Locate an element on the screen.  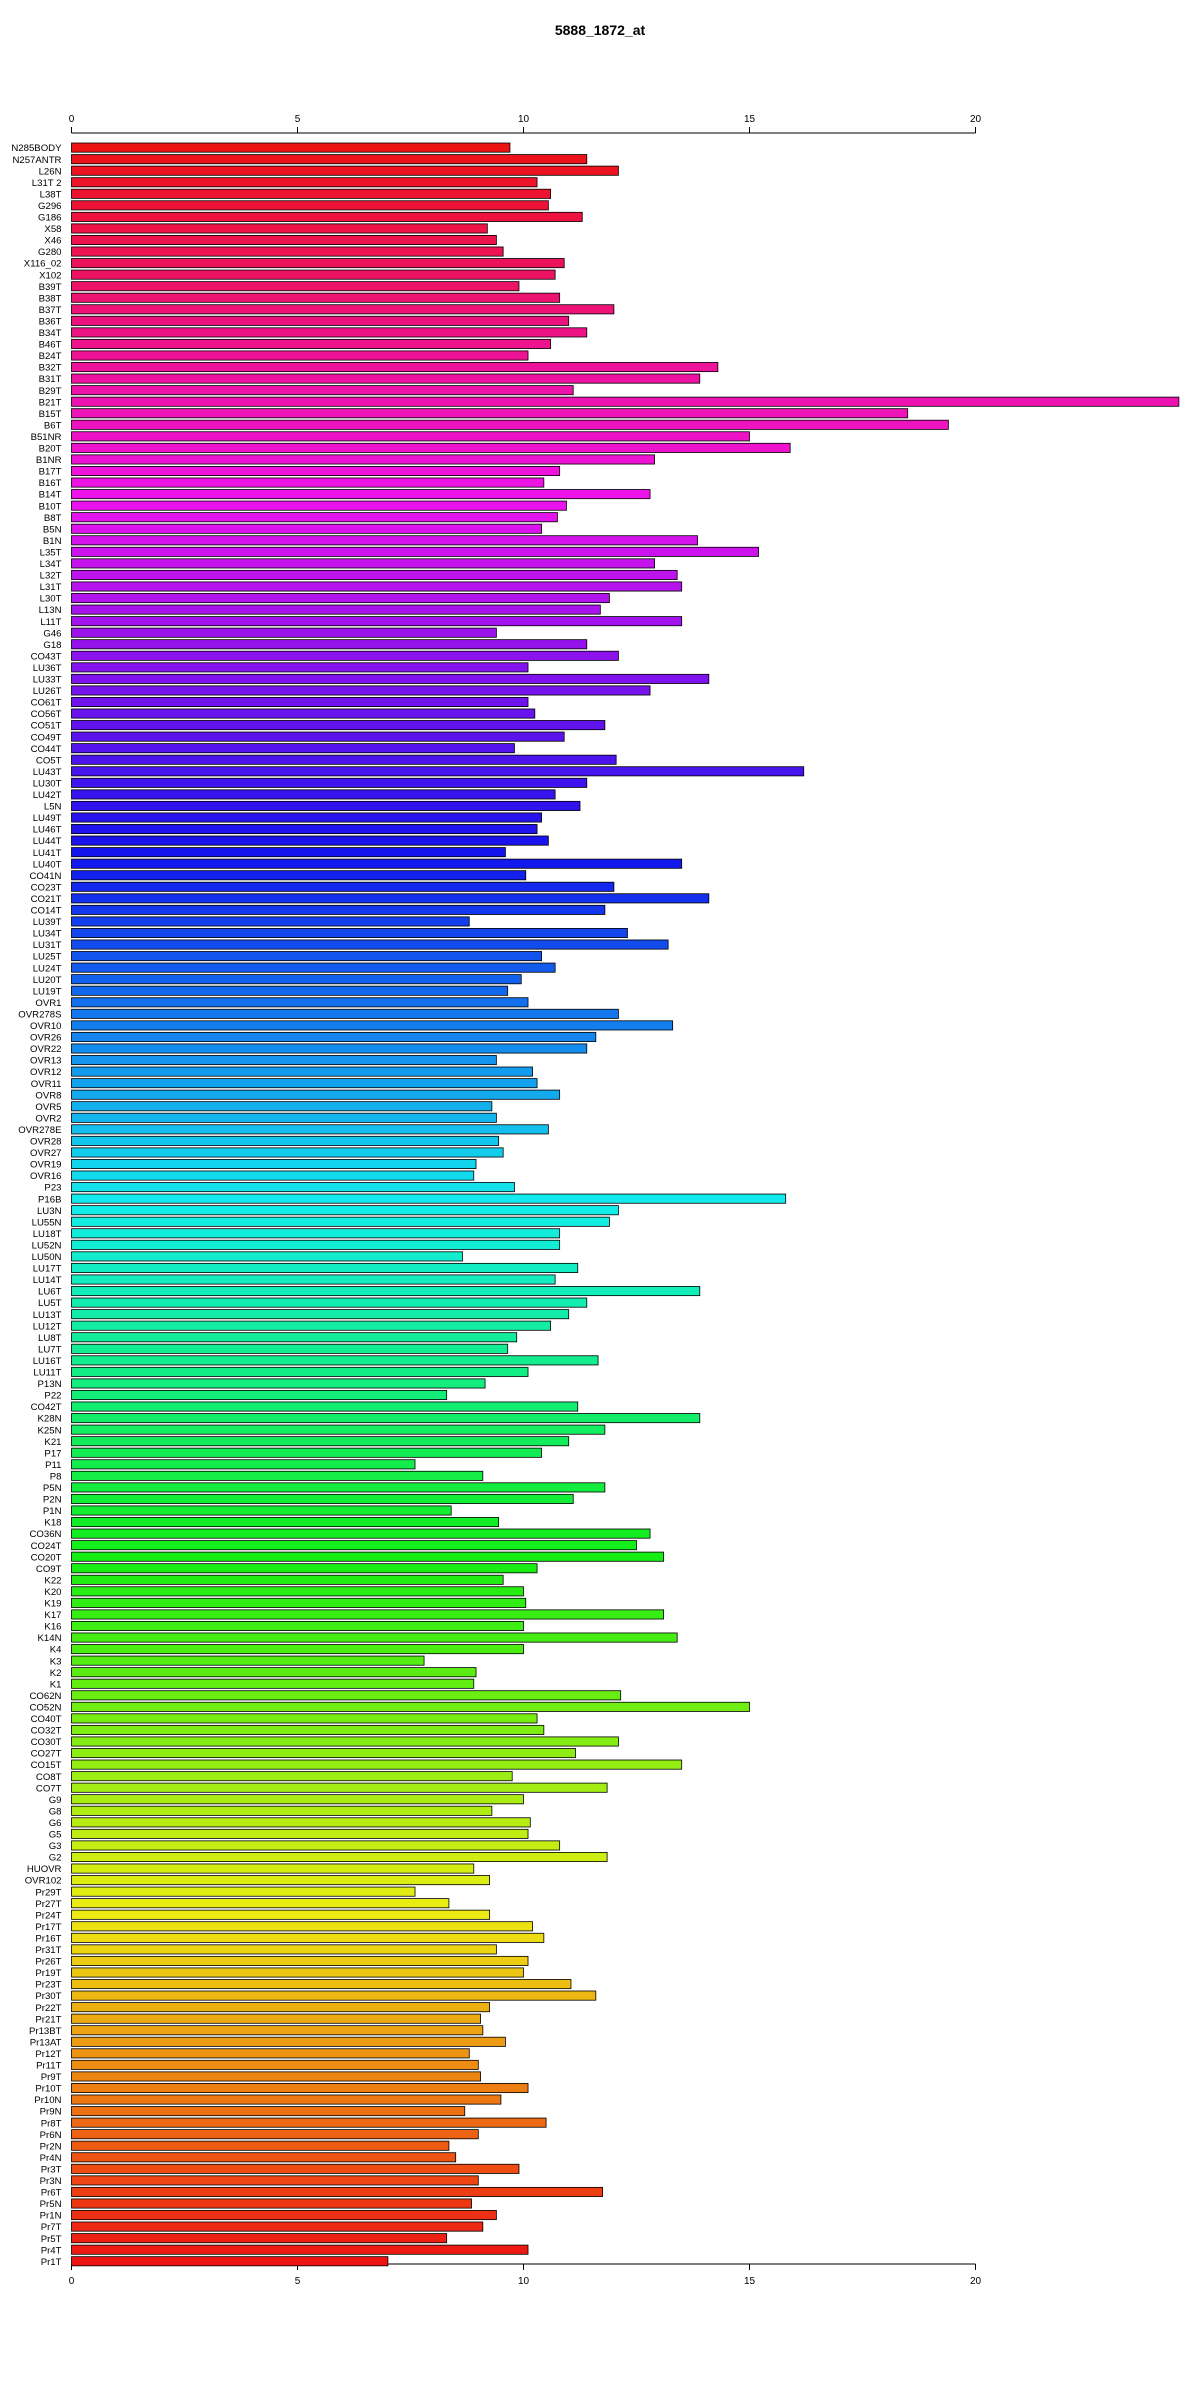
category-label: B1N is located at coordinates (52, 541).